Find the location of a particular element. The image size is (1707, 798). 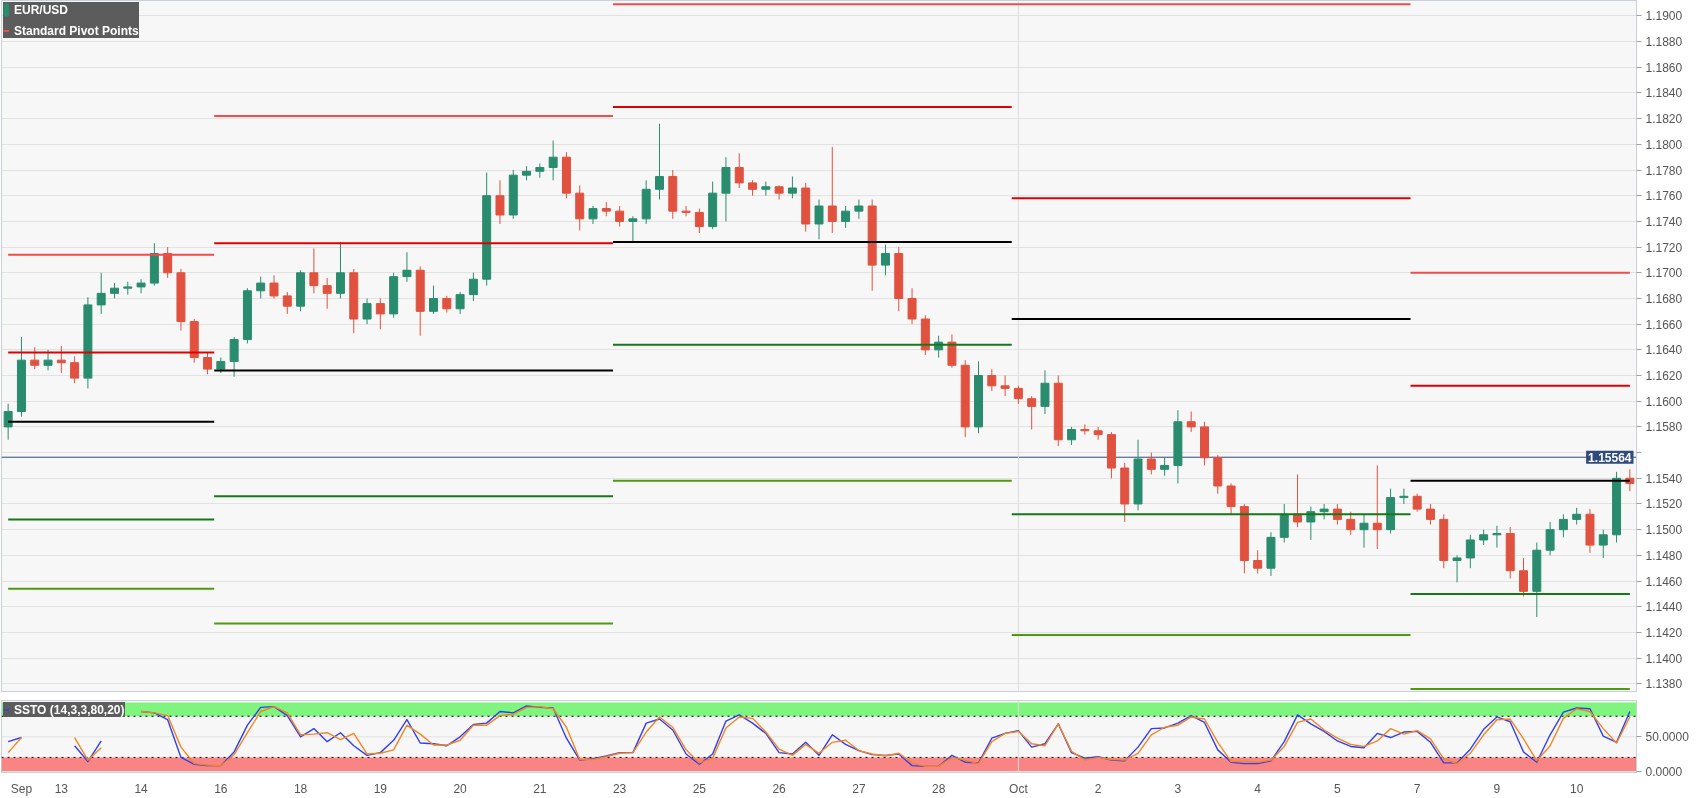

x-tick-label: 23 is located at coordinates (619, 788).